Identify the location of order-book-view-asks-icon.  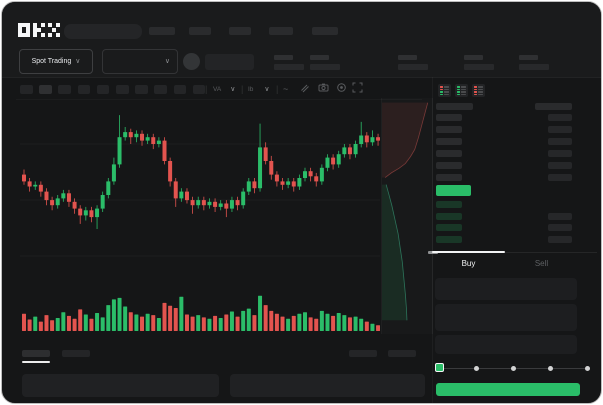
(478, 90).